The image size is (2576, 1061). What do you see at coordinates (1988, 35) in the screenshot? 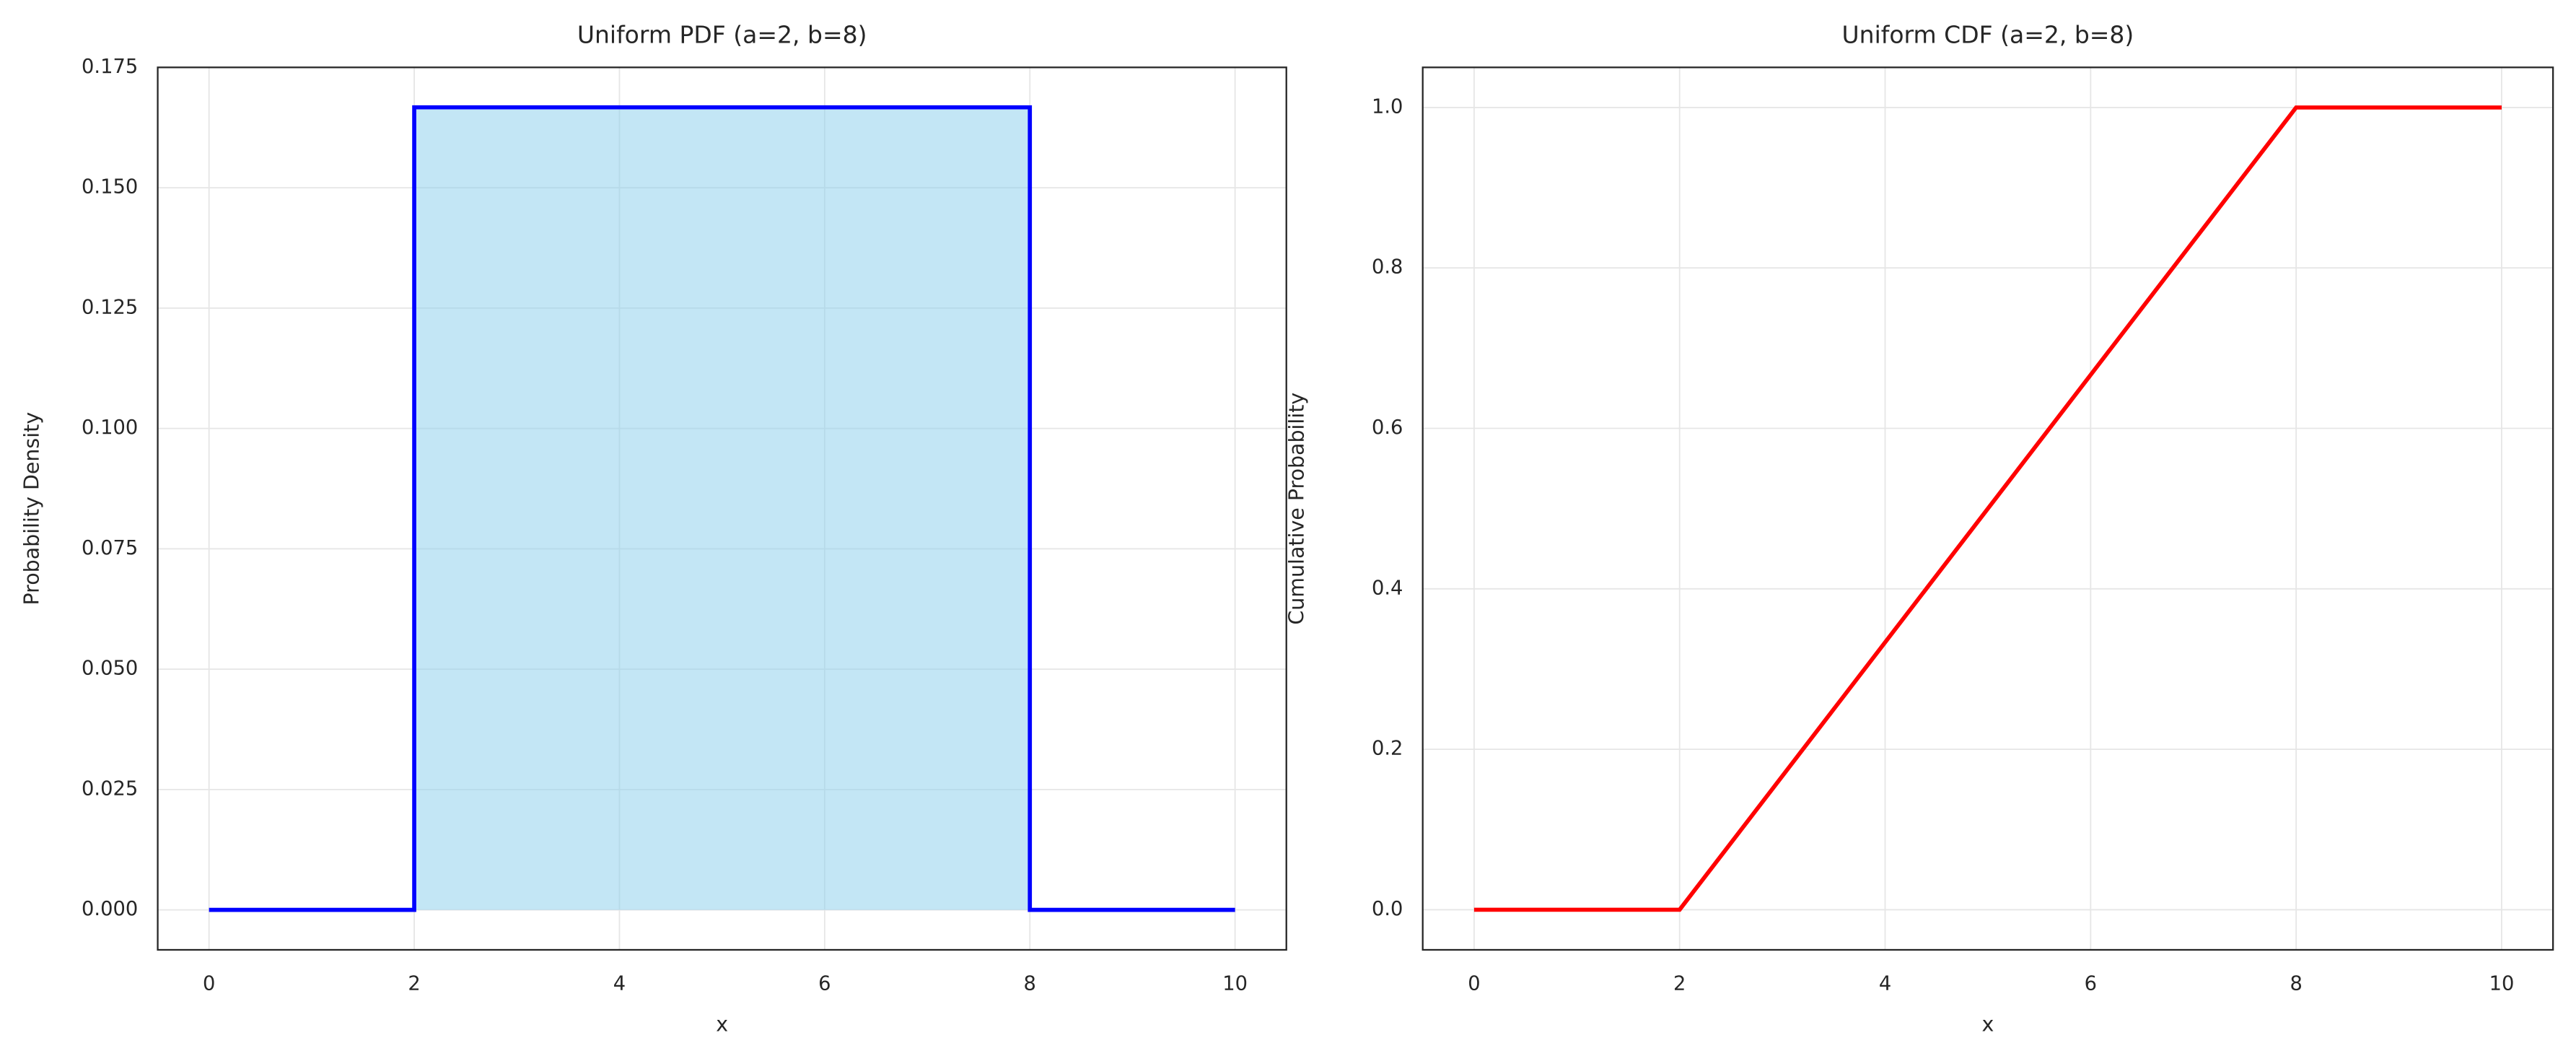
I see `chart-title: Uniform CDF (a=2, b=8)` at bounding box center [1988, 35].